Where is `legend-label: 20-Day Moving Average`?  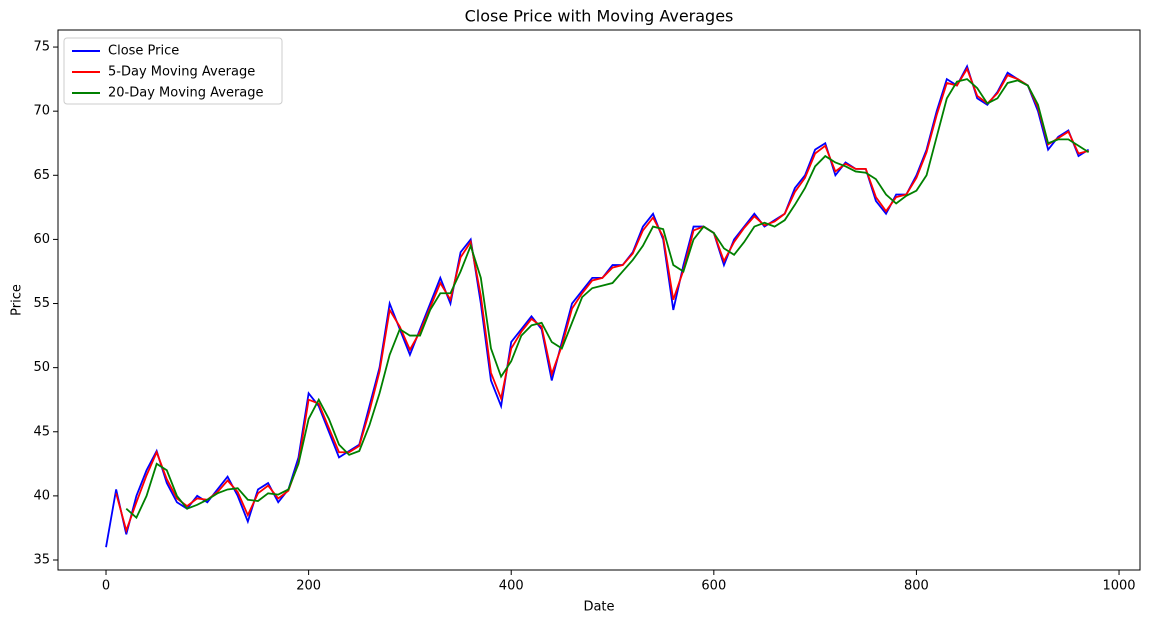
legend-label: 20-Day Moving Average is located at coordinates (186, 93).